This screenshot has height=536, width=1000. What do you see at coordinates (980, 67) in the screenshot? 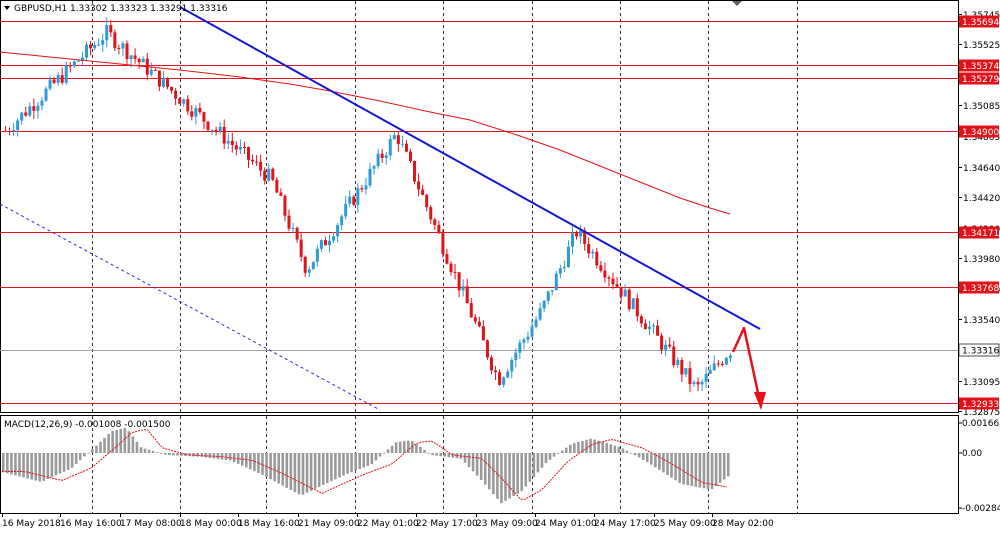
I see `price-tag-text: 1.35374` at bounding box center [980, 67].